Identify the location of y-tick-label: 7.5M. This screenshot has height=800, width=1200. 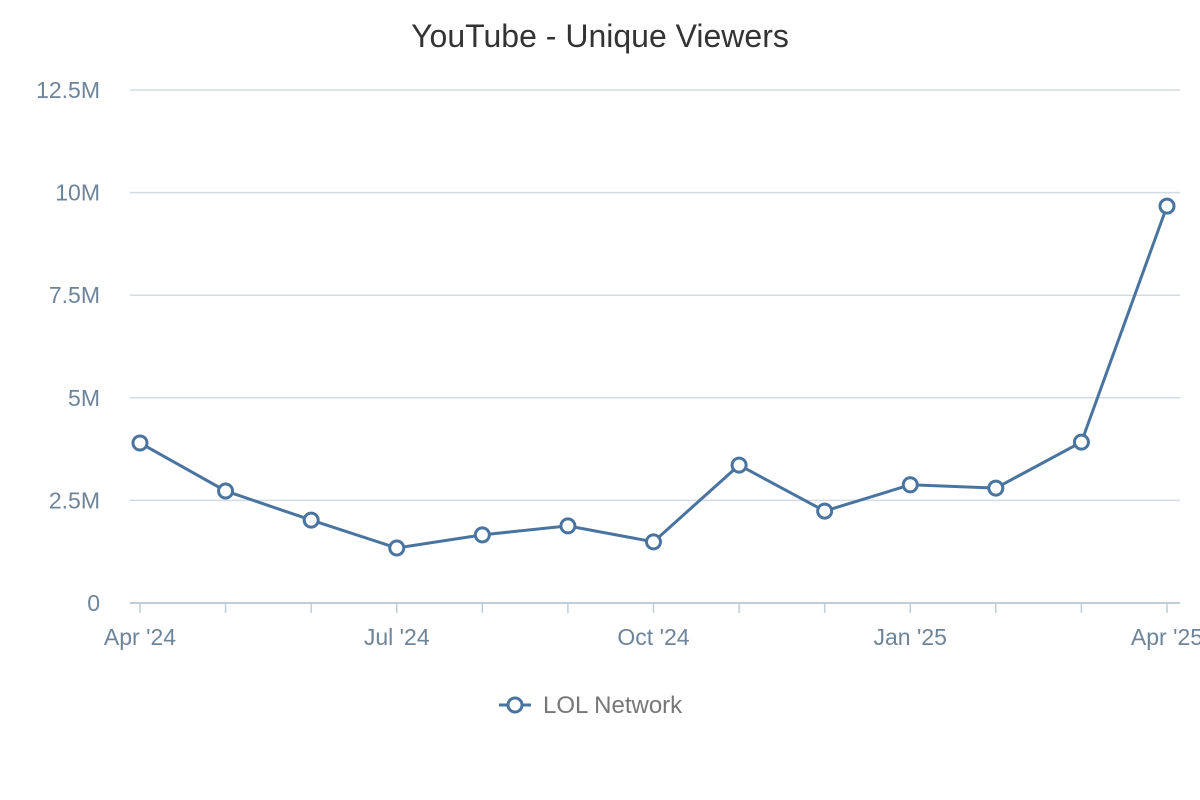
(74, 295).